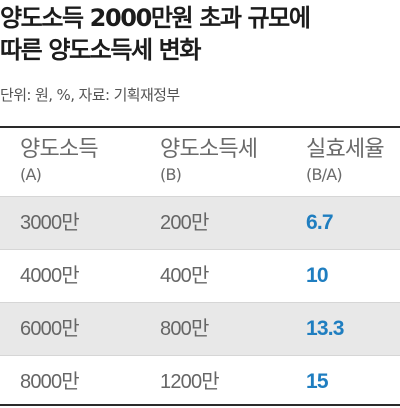 Image resolution: width=400 pixels, height=408 pixels. I want to click on rate-cell: 10, so click(317, 275).